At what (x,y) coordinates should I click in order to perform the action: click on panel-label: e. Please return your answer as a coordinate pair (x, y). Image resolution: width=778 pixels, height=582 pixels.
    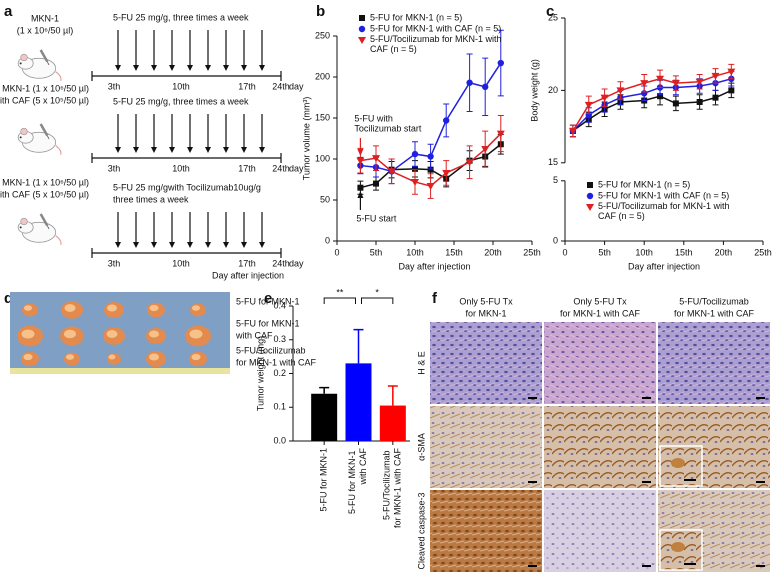
    Looking at the image, I should click on (268, 298).